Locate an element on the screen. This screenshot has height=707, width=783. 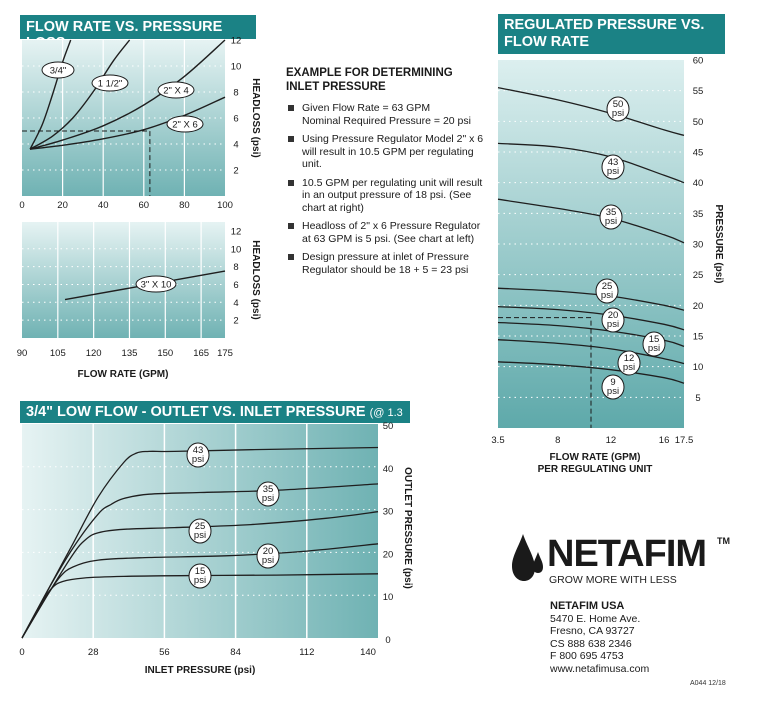
document-id: A044 12/18 is located at coordinates (708, 683).